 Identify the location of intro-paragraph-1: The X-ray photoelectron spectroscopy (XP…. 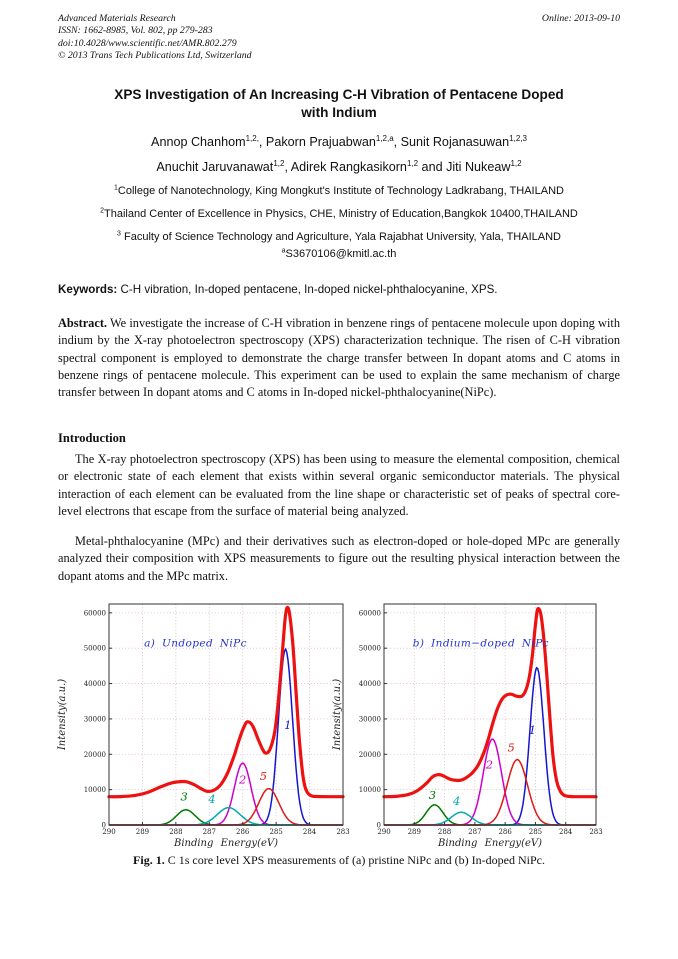
(339, 485).